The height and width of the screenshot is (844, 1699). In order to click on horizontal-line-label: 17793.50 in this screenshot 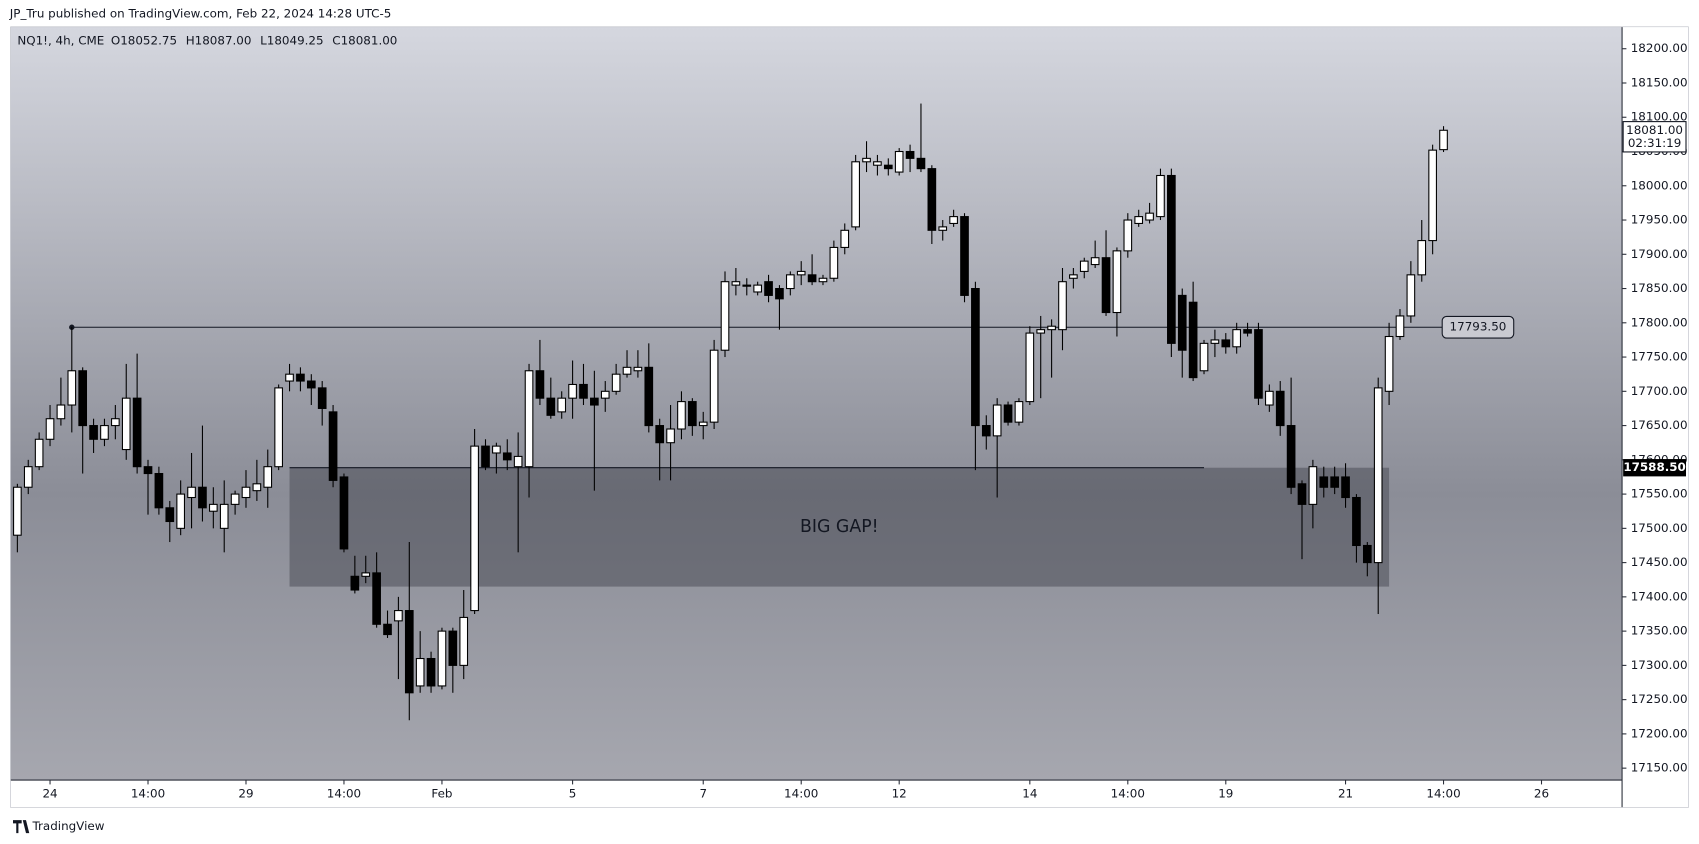, I will do `click(1478, 327)`.